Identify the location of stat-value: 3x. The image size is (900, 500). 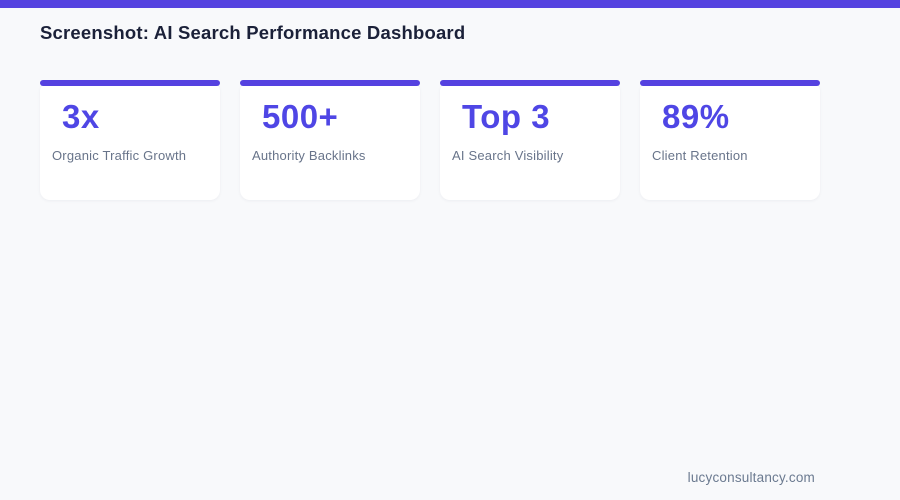
(81, 116).